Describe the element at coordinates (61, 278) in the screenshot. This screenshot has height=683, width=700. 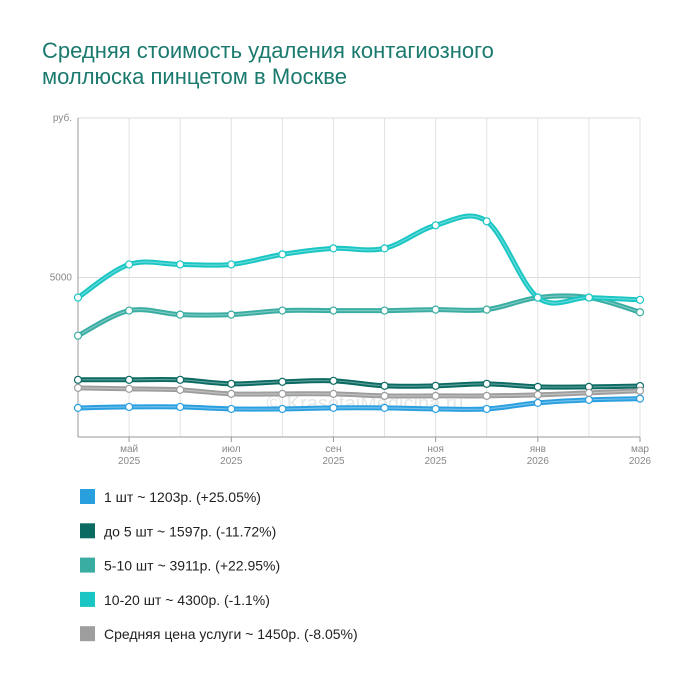
I see `y-tick-label: 5000` at that location.